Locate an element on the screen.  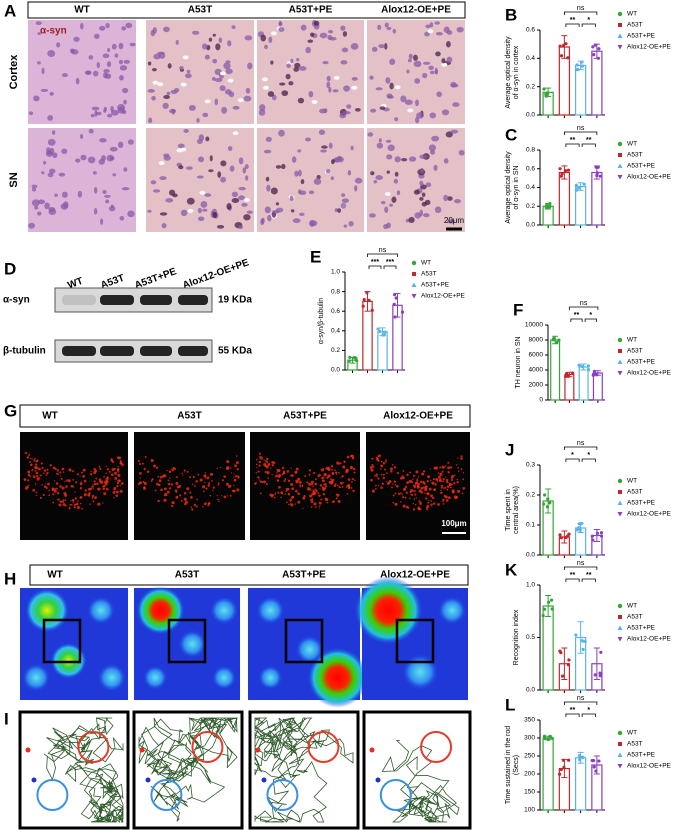
legend-label: A53T is located at coordinates (635, 155).